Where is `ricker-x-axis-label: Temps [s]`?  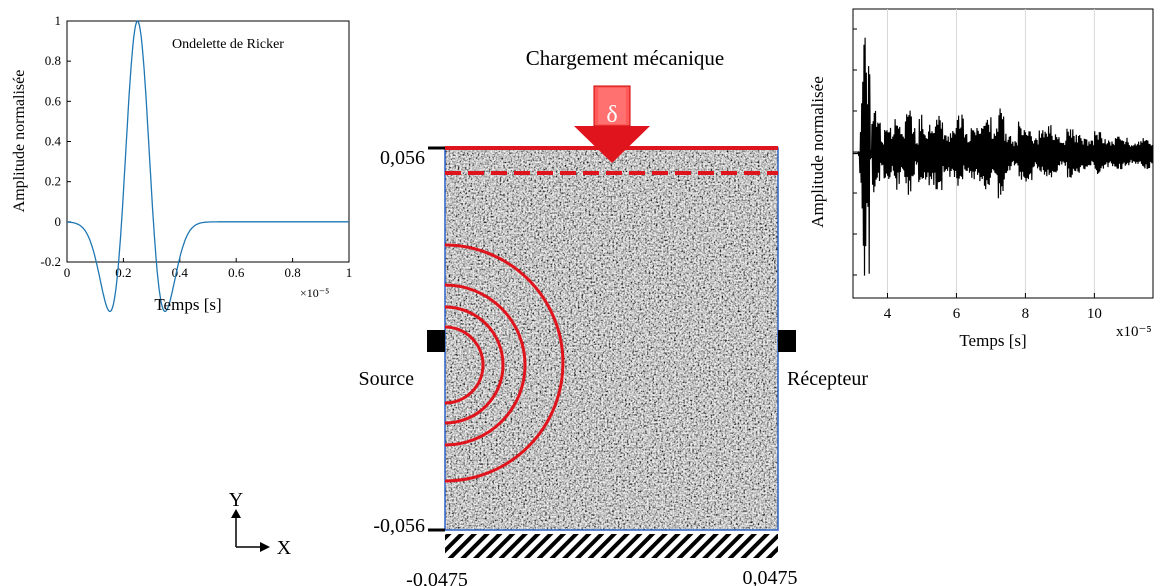 ricker-x-axis-label: Temps [s] is located at coordinates (187, 304).